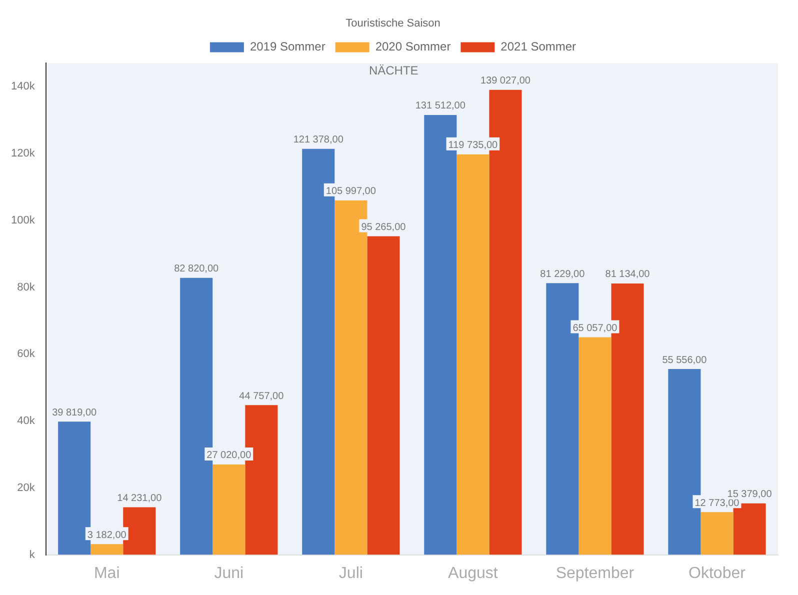 This screenshot has width=798, height=595. I want to click on y-tick-label: 20k, so click(26, 488).